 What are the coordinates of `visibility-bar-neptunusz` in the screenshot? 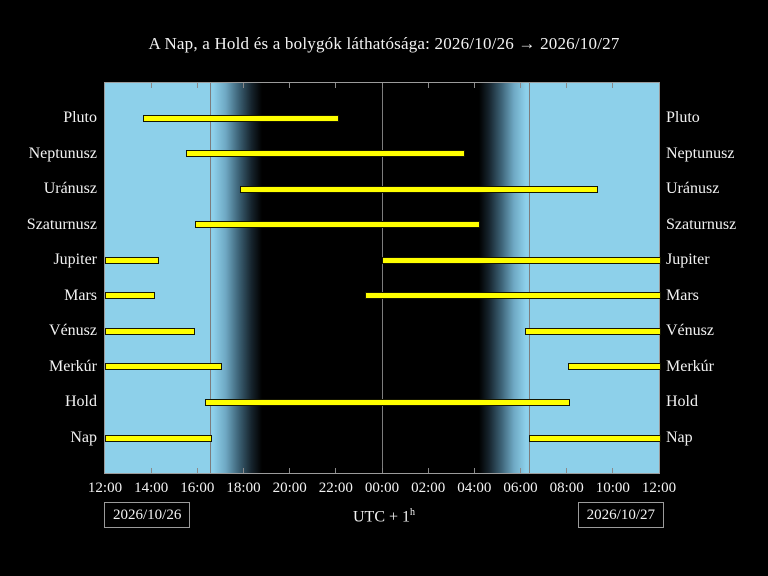 It's located at (326, 154).